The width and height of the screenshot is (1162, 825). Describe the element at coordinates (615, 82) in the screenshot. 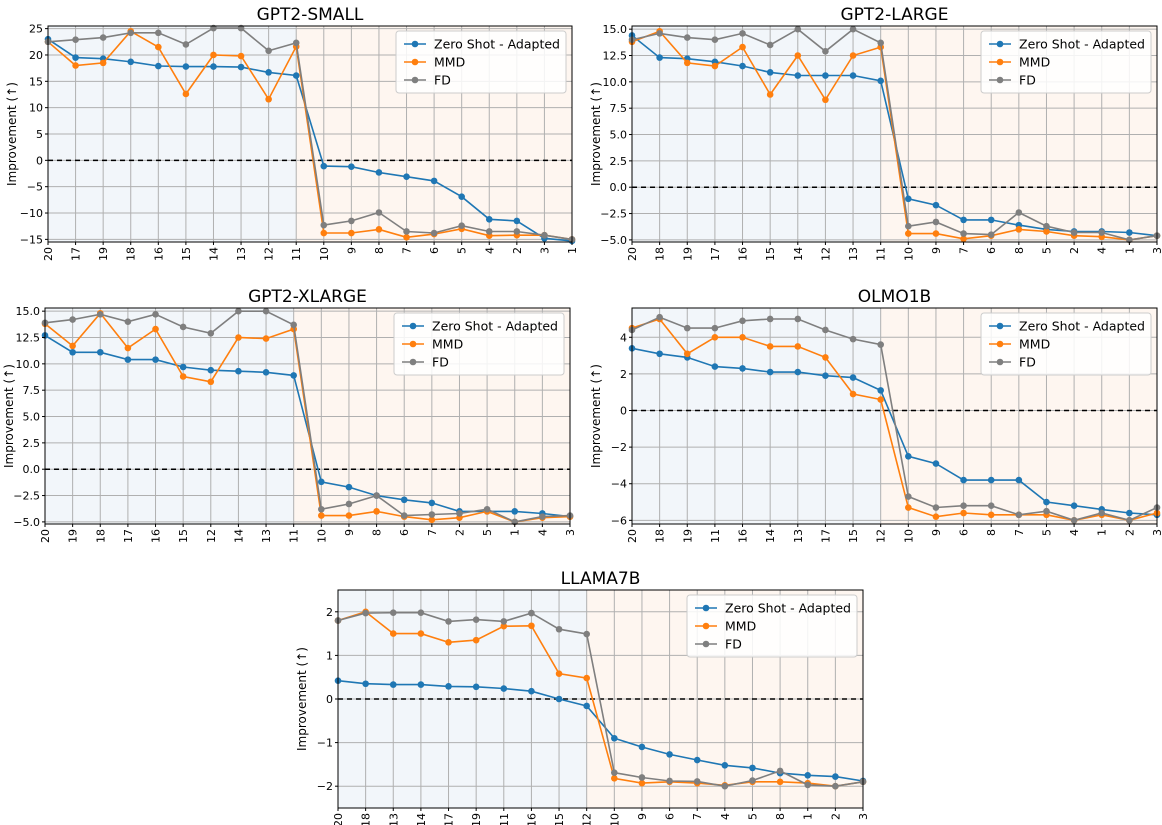

I see `y-tick-label: 10.0` at that location.